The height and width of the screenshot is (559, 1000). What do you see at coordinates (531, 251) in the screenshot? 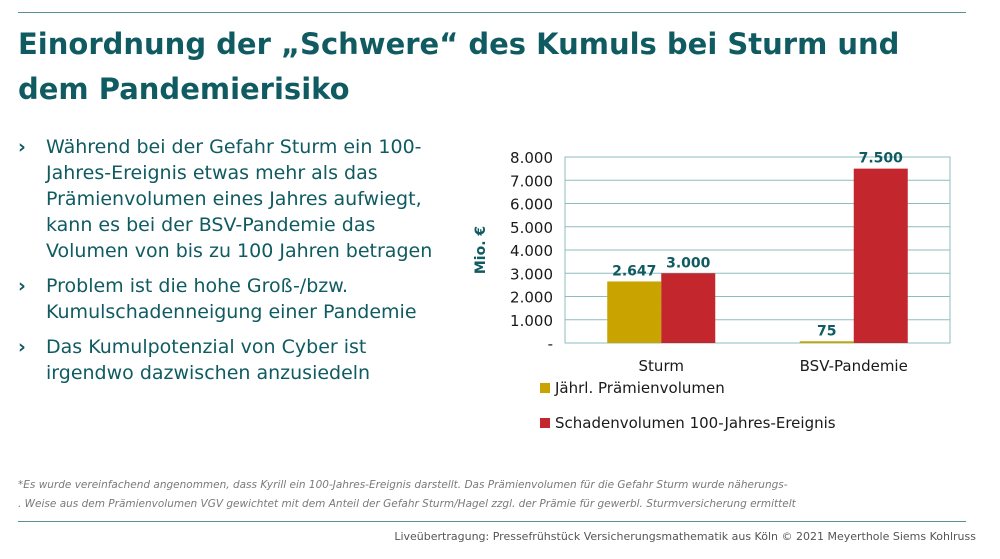
I see `y-tick-label: 4.000` at bounding box center [531, 251].